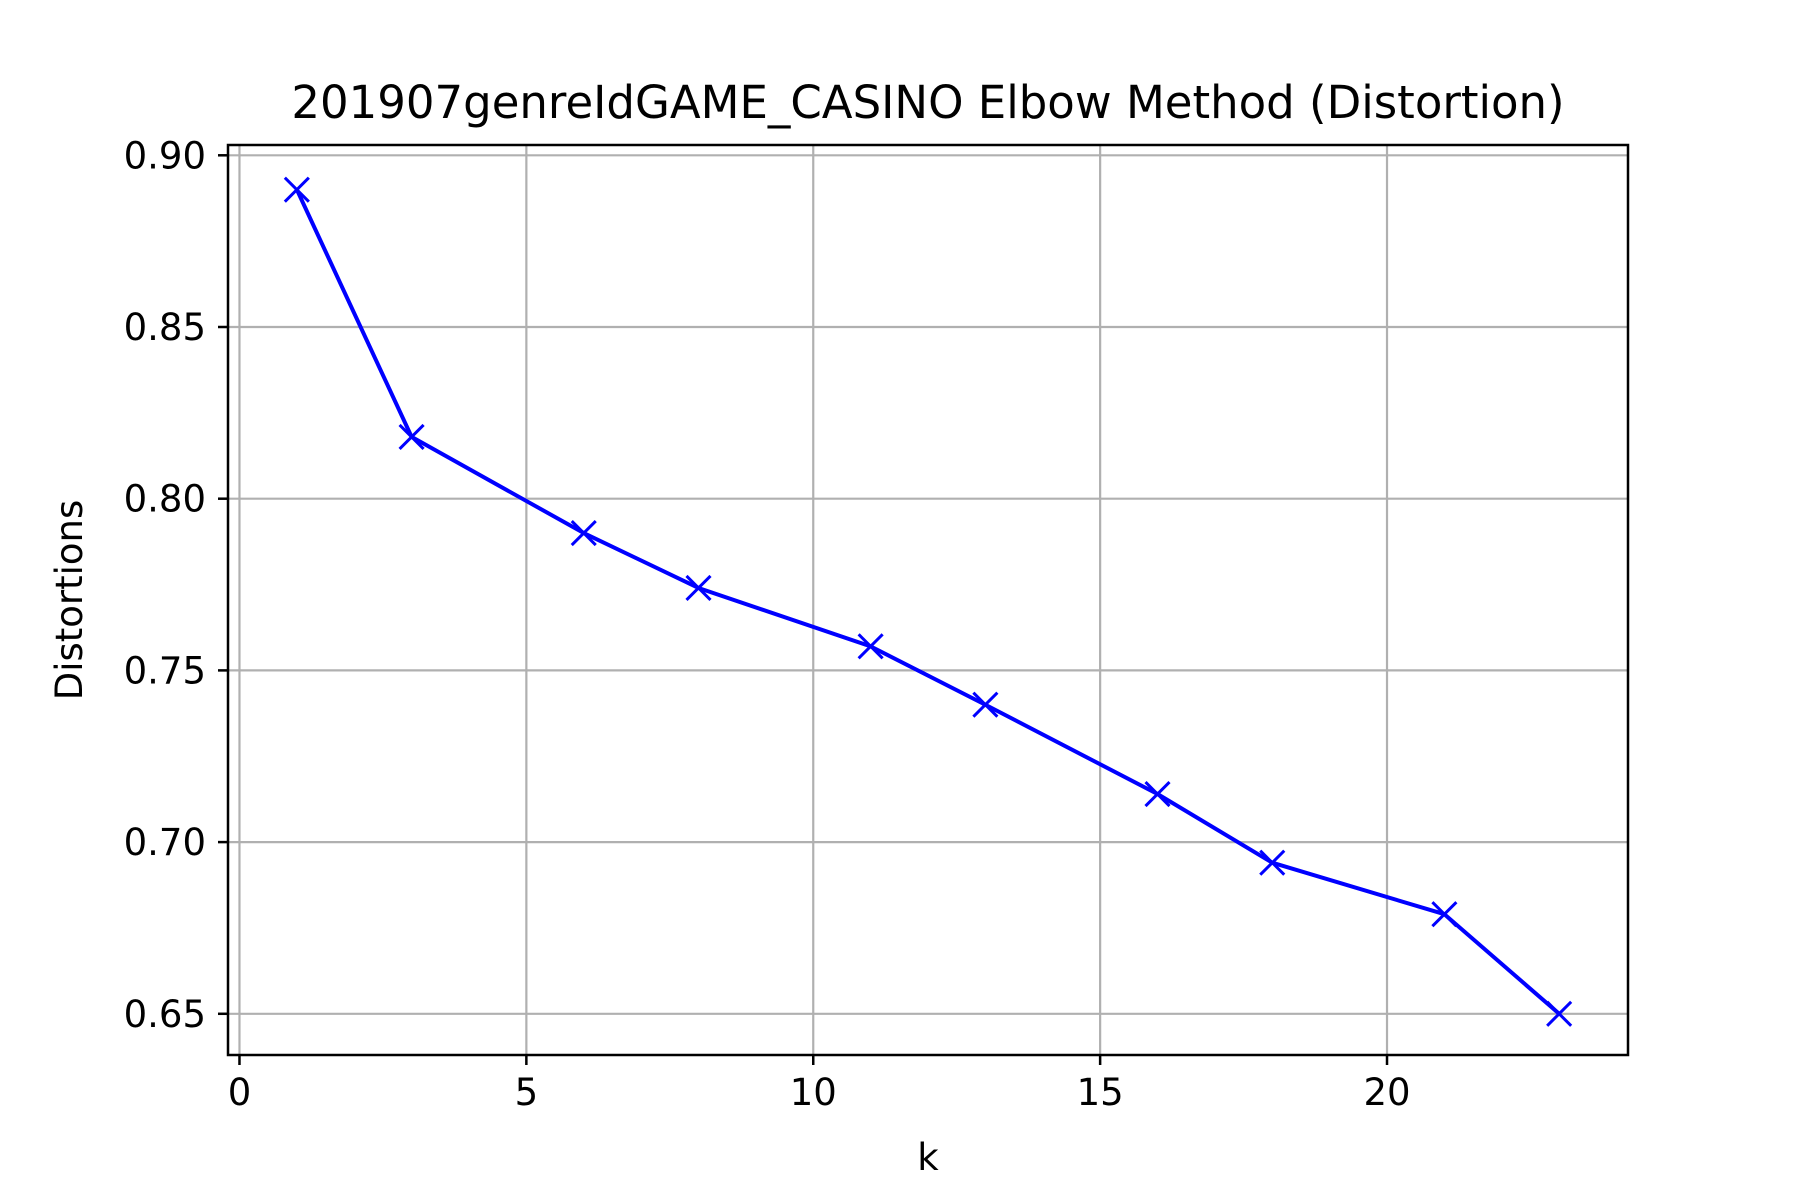 The width and height of the screenshot is (1800, 1200). What do you see at coordinates (1100, 1092) in the screenshot?
I see `x-tick-label: 15` at bounding box center [1100, 1092].